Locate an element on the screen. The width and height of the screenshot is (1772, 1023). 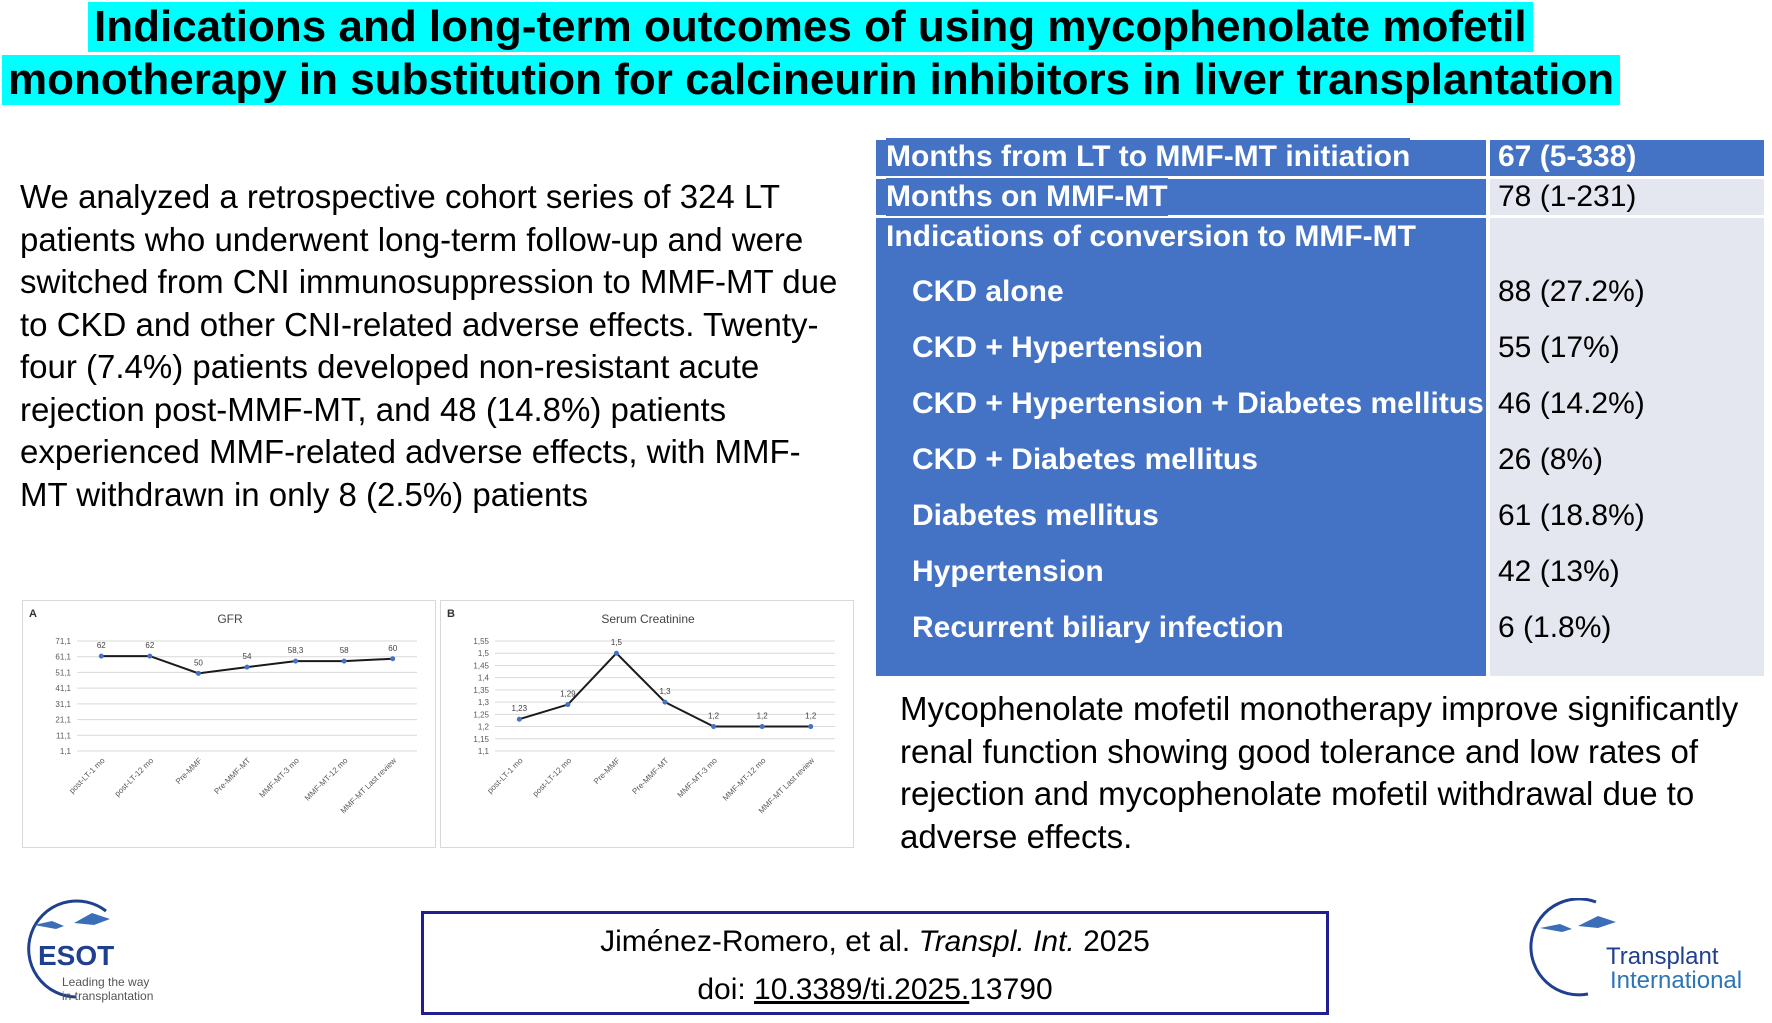
esot-name: ESOT is located at coordinates (76, 955).